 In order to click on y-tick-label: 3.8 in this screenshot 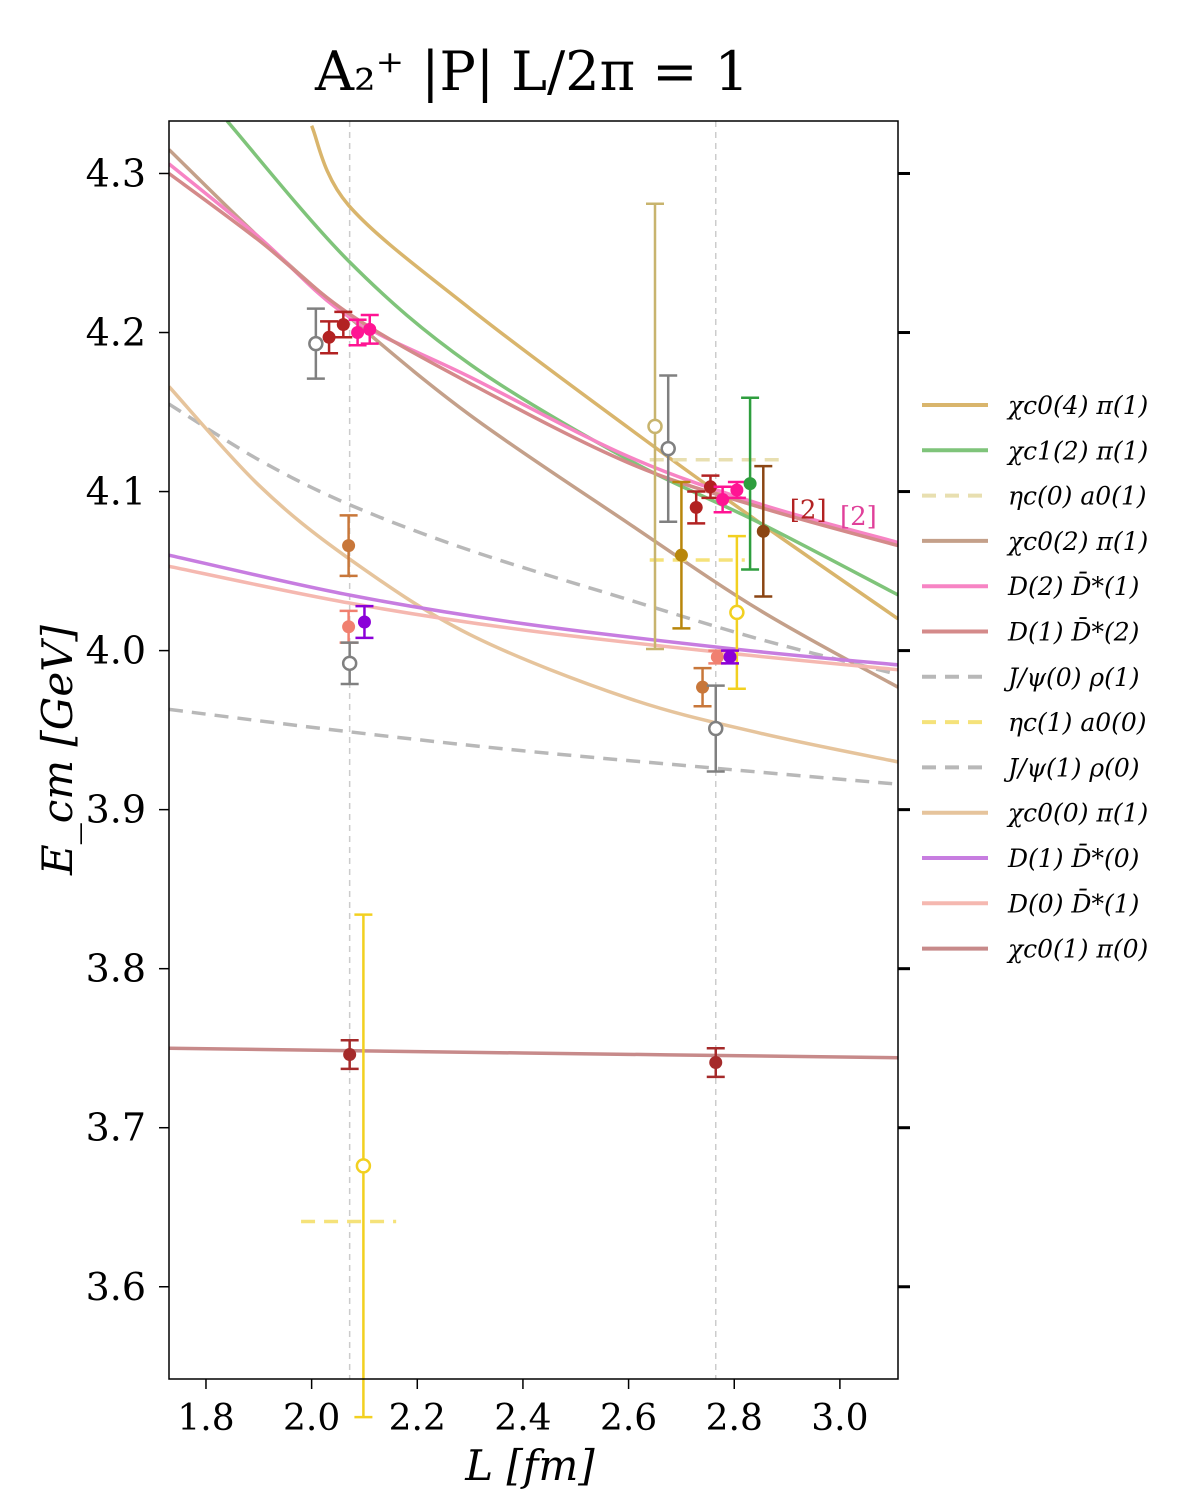, I will do `click(116, 969)`.